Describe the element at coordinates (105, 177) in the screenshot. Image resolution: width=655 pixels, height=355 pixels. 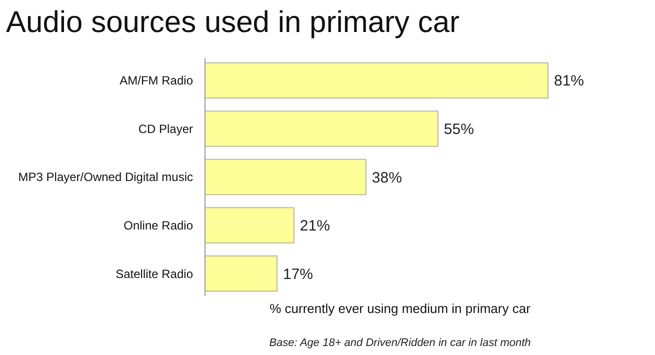
I see `y-tick-label: MP3 Player/Owned Digital music` at that location.